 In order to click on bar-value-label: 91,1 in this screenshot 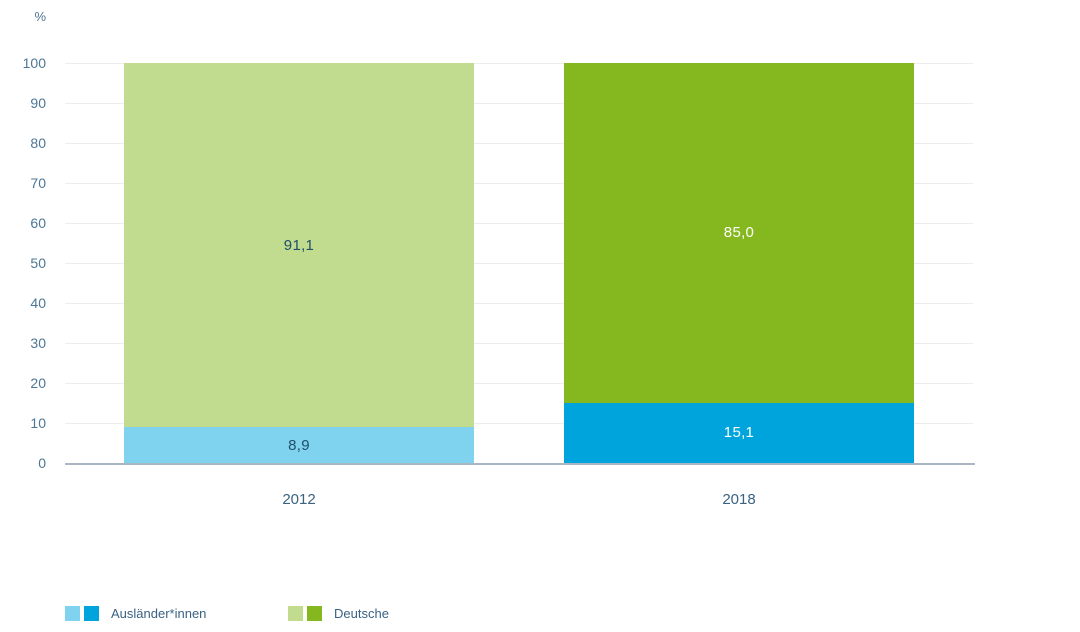, I will do `click(299, 245)`.